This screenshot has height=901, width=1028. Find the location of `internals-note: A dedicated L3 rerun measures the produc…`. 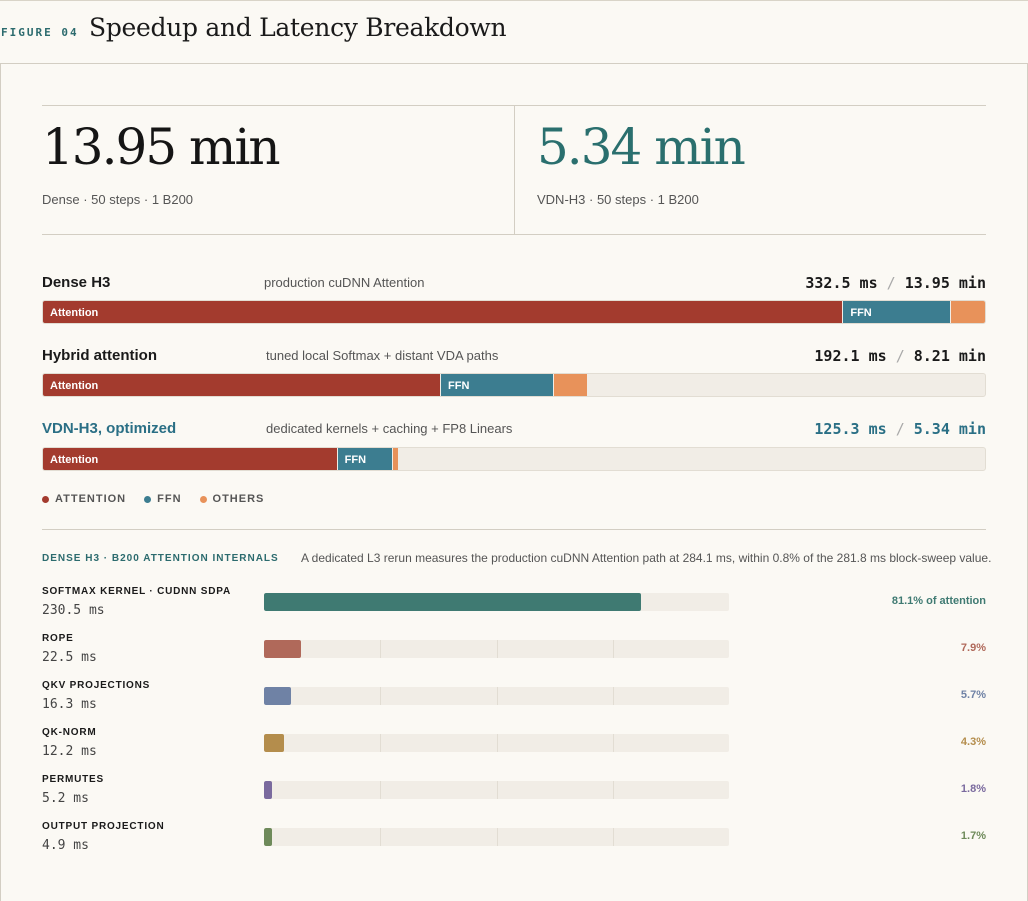

internals-note: A dedicated L3 rerun measures the produc… is located at coordinates (646, 558).